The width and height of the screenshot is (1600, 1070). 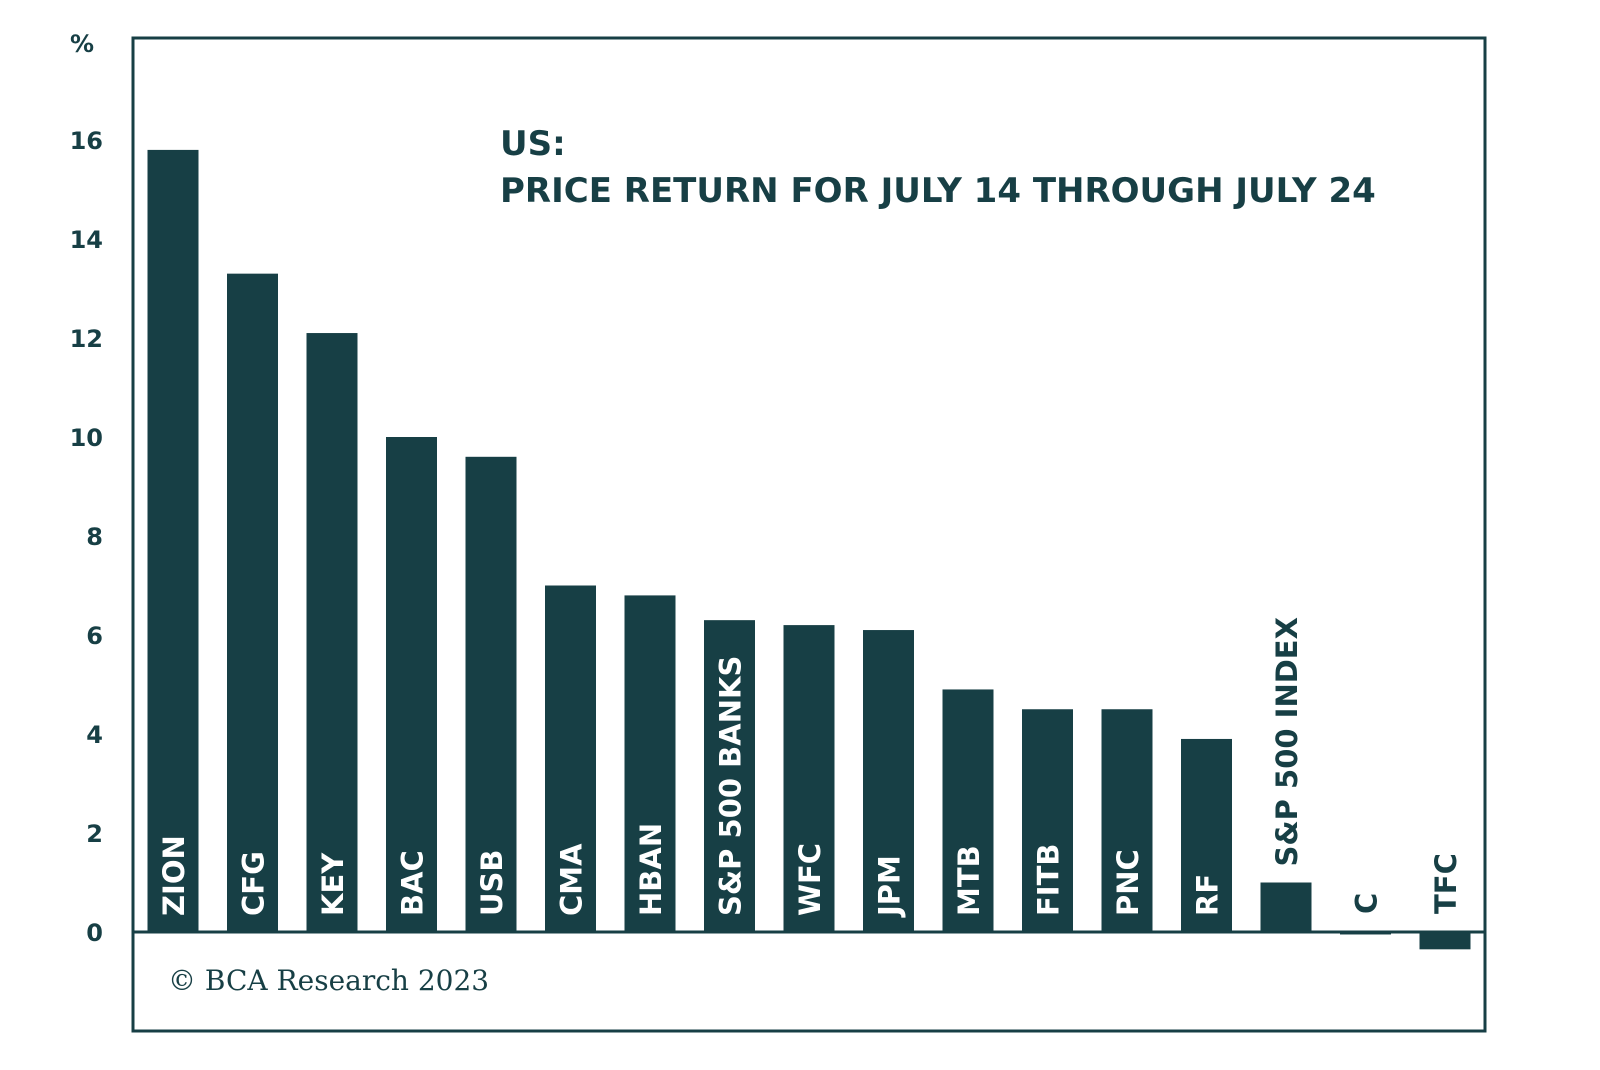 I want to click on bar-label: TFC, so click(x=1446, y=883).